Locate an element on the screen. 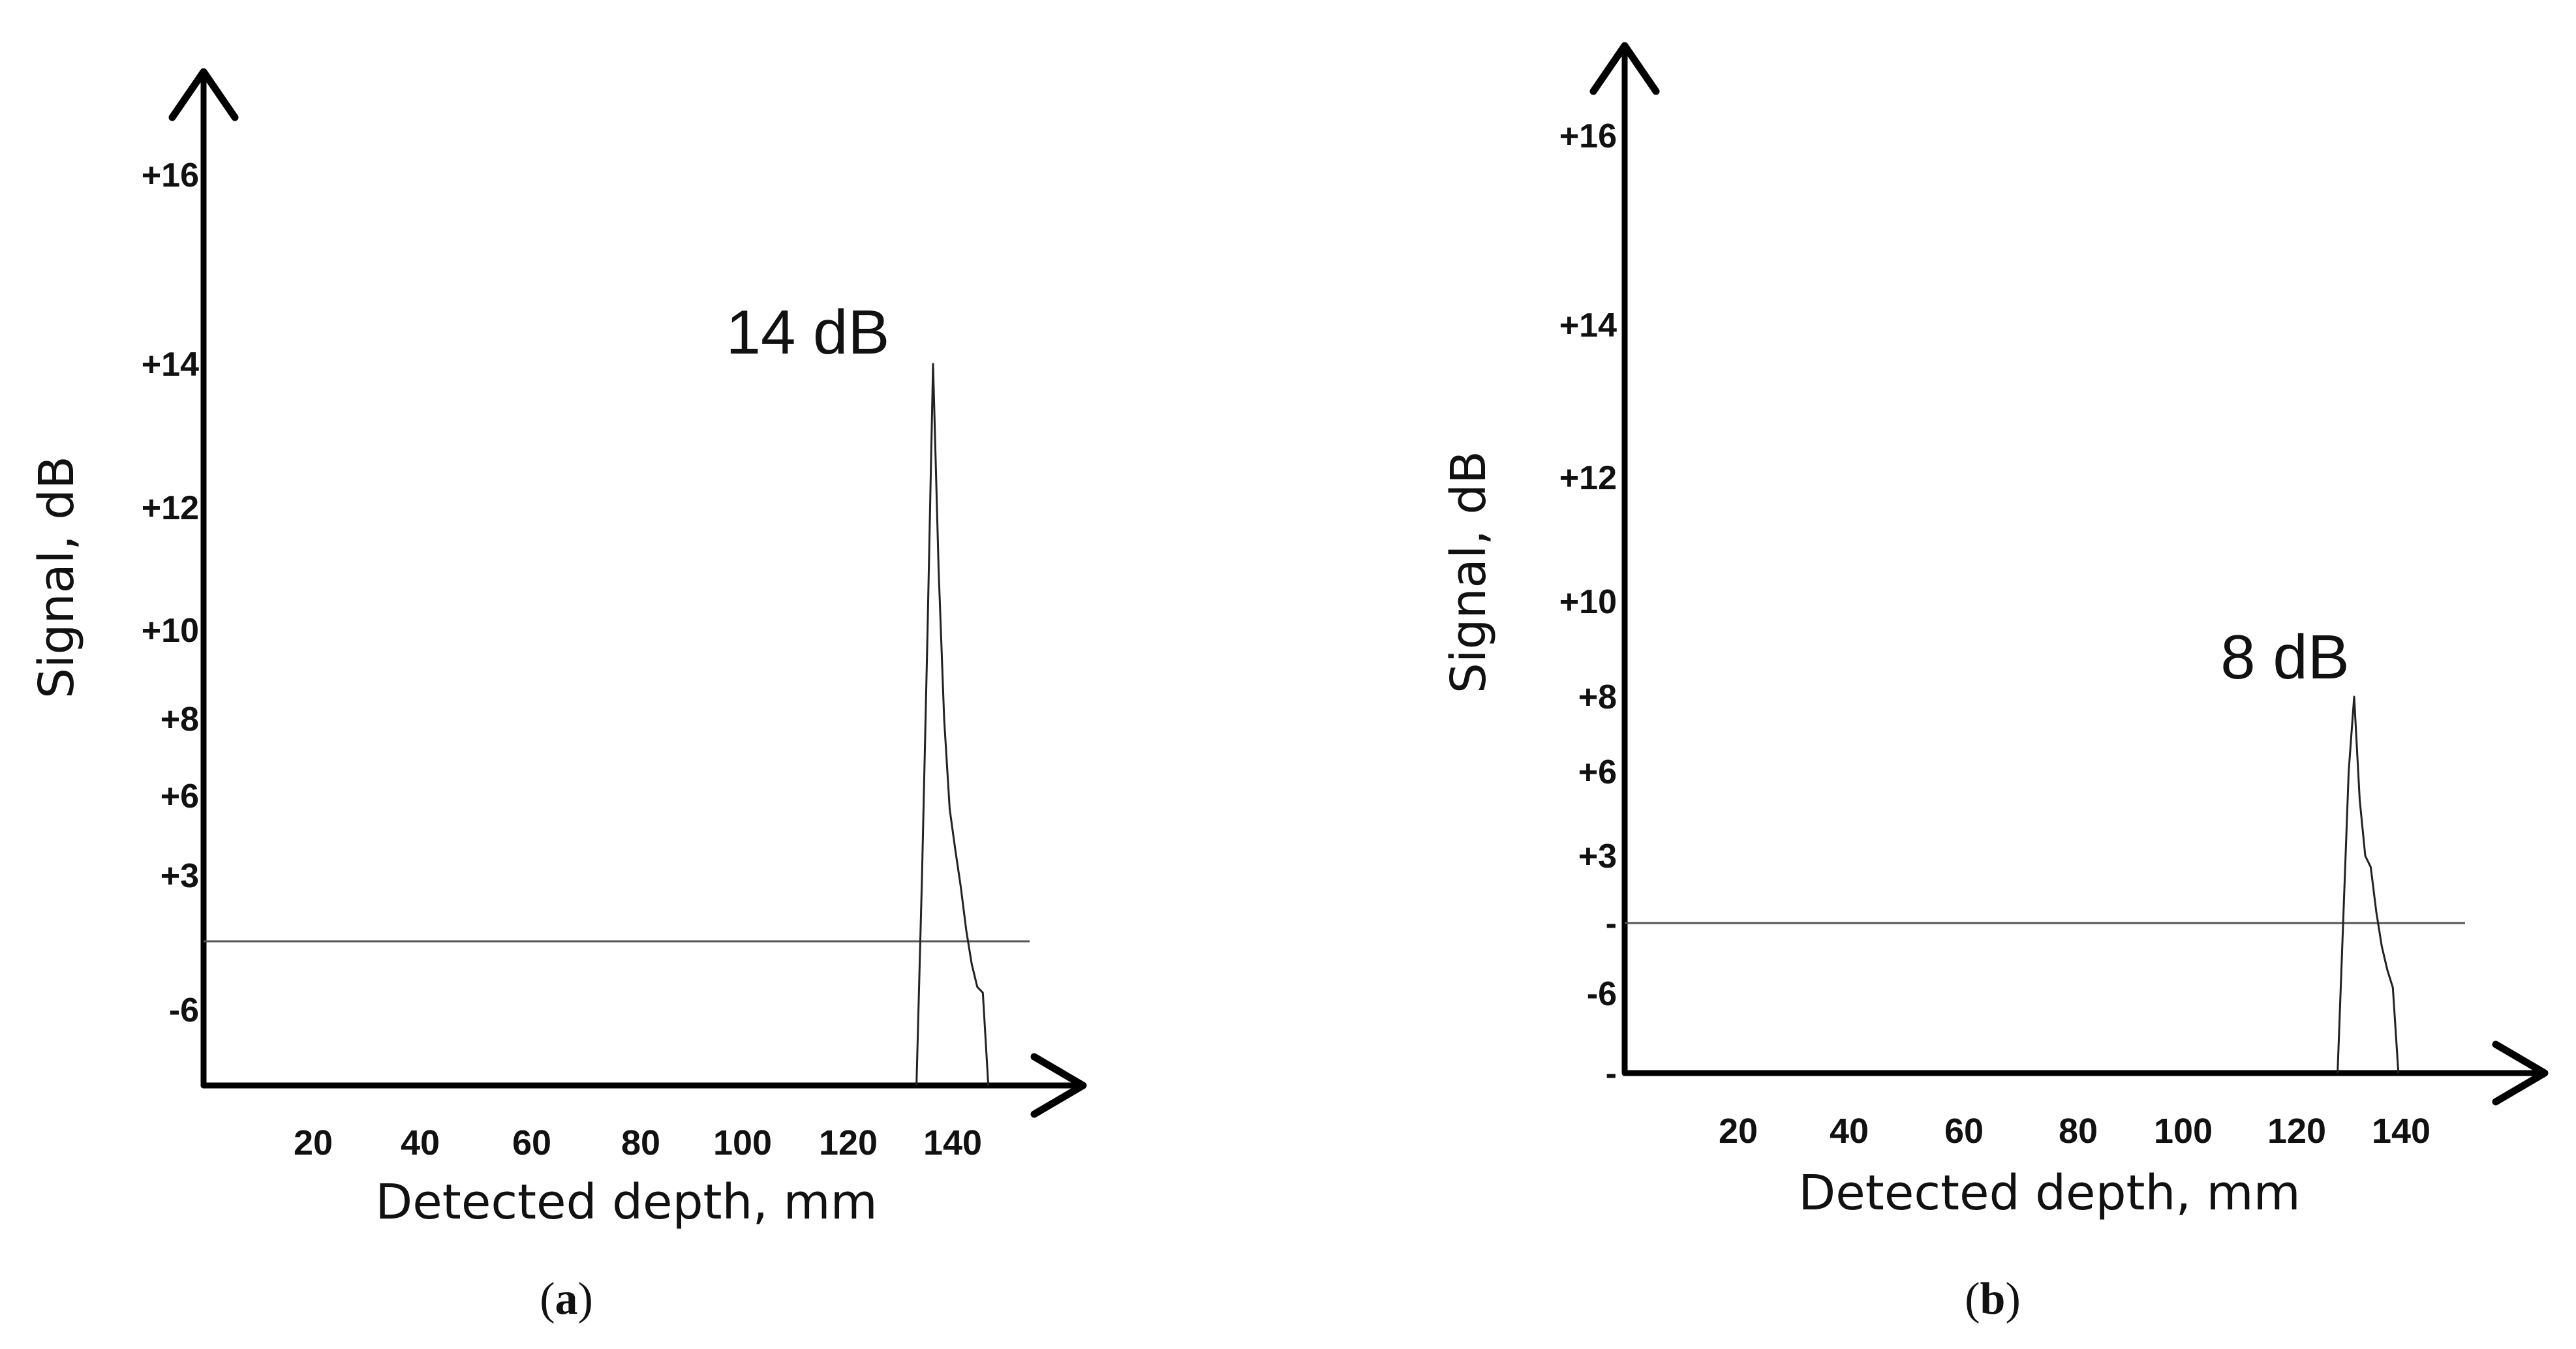 This screenshot has width=2576, height=1349. panel-caption: (a) is located at coordinates (566, 1299).